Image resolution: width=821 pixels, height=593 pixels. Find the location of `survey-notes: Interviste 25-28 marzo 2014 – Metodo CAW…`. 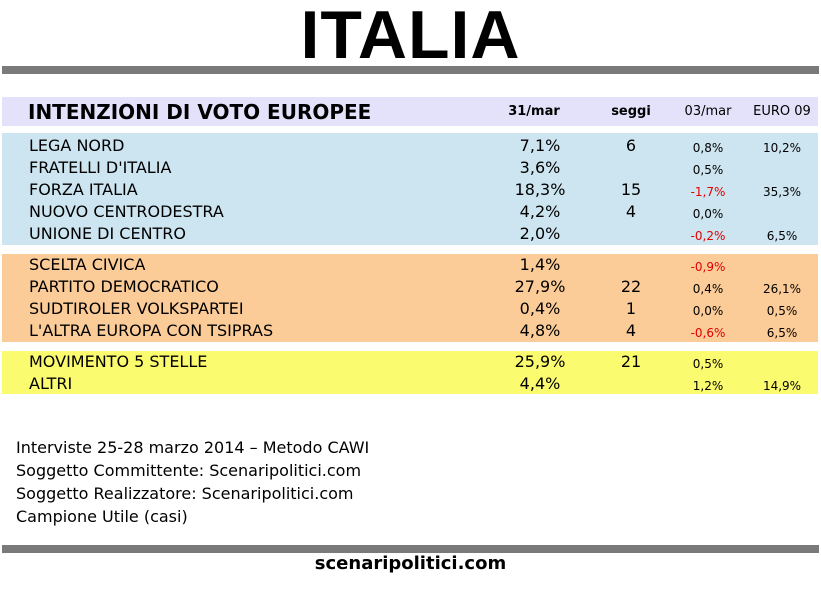

survey-notes: Interviste 25-28 marzo 2014 – Metodo CAW… is located at coordinates (192, 482).